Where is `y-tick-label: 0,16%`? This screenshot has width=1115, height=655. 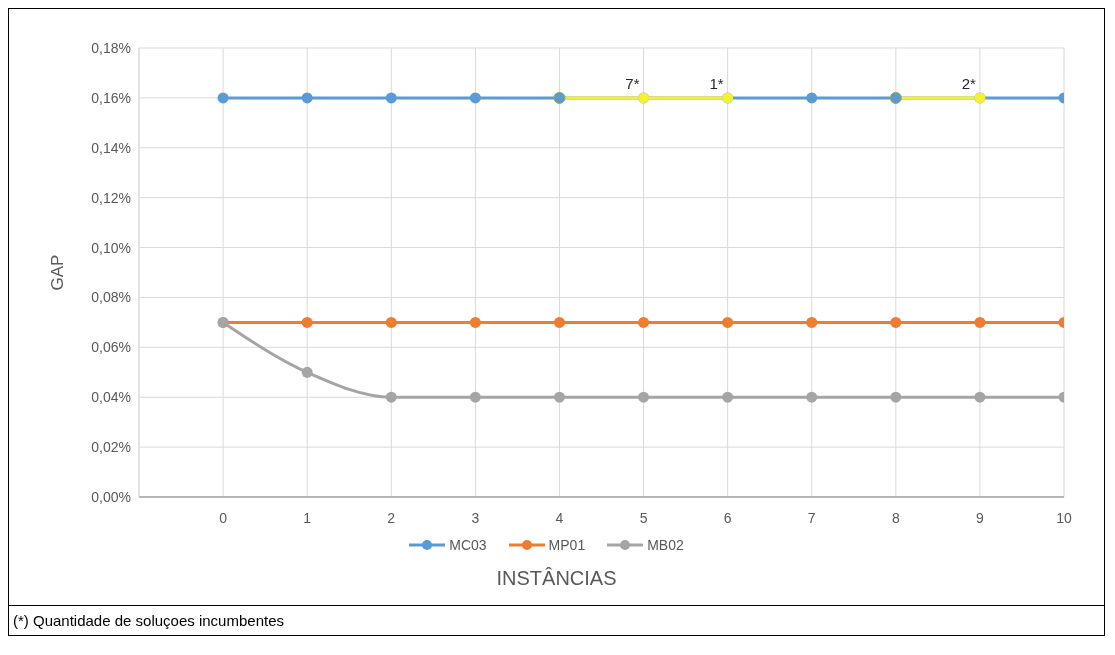 y-tick-label: 0,16% is located at coordinates (111, 97).